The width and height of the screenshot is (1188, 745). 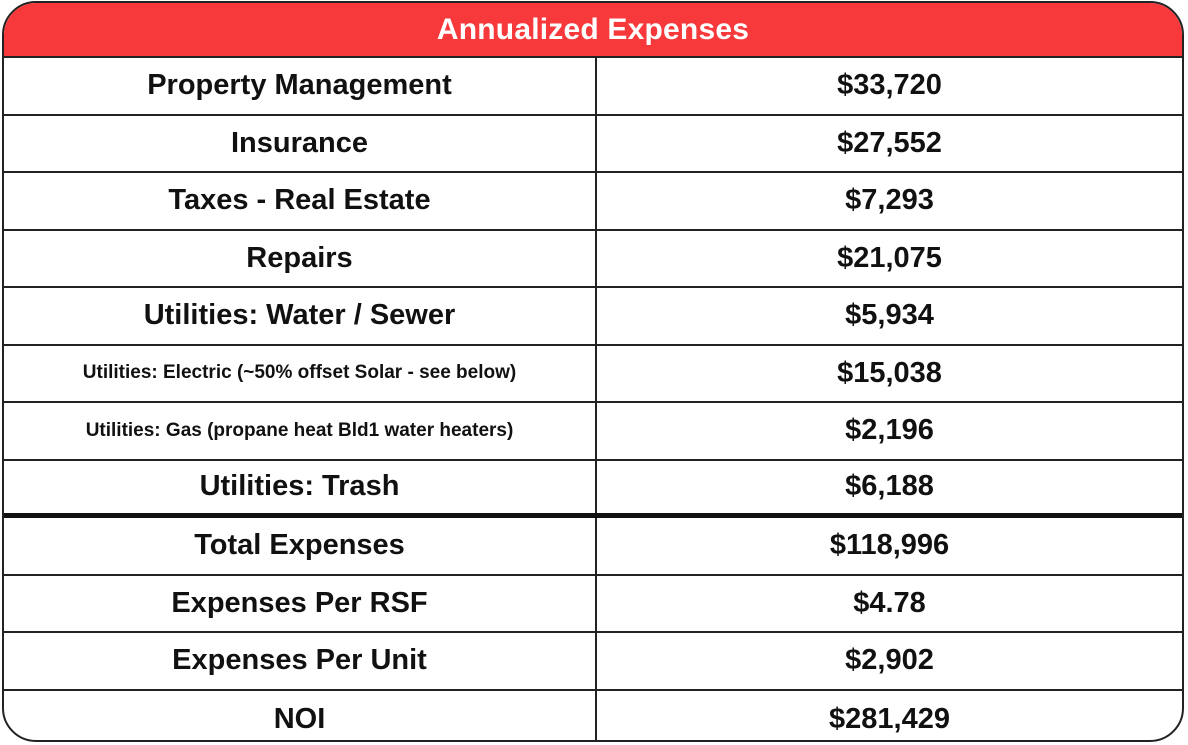 What do you see at coordinates (300, 715) in the screenshot?
I see `row-label: NOI` at bounding box center [300, 715].